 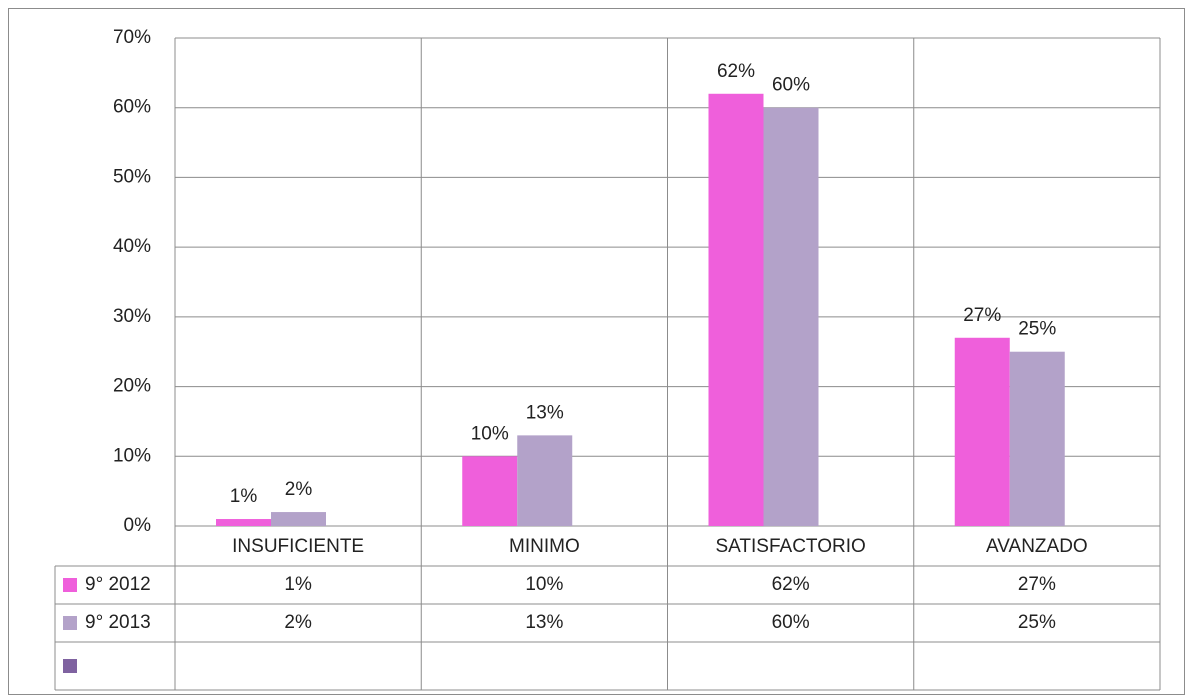 I want to click on table-cell: 2%, so click(x=298, y=622).